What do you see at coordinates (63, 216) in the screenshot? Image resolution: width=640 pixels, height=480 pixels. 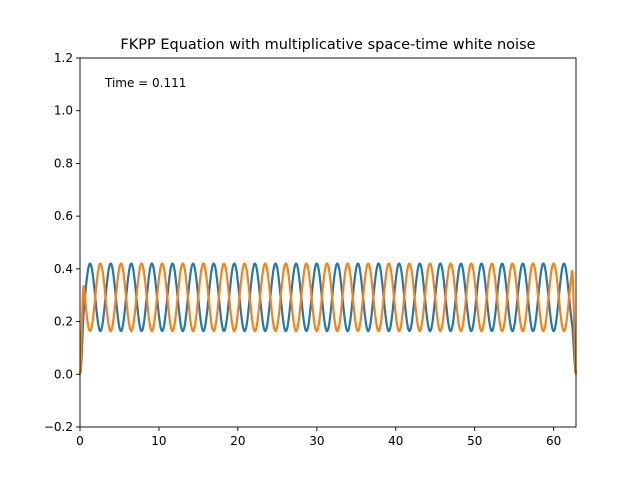 I see `y-tick-label: 0.6` at bounding box center [63, 216].